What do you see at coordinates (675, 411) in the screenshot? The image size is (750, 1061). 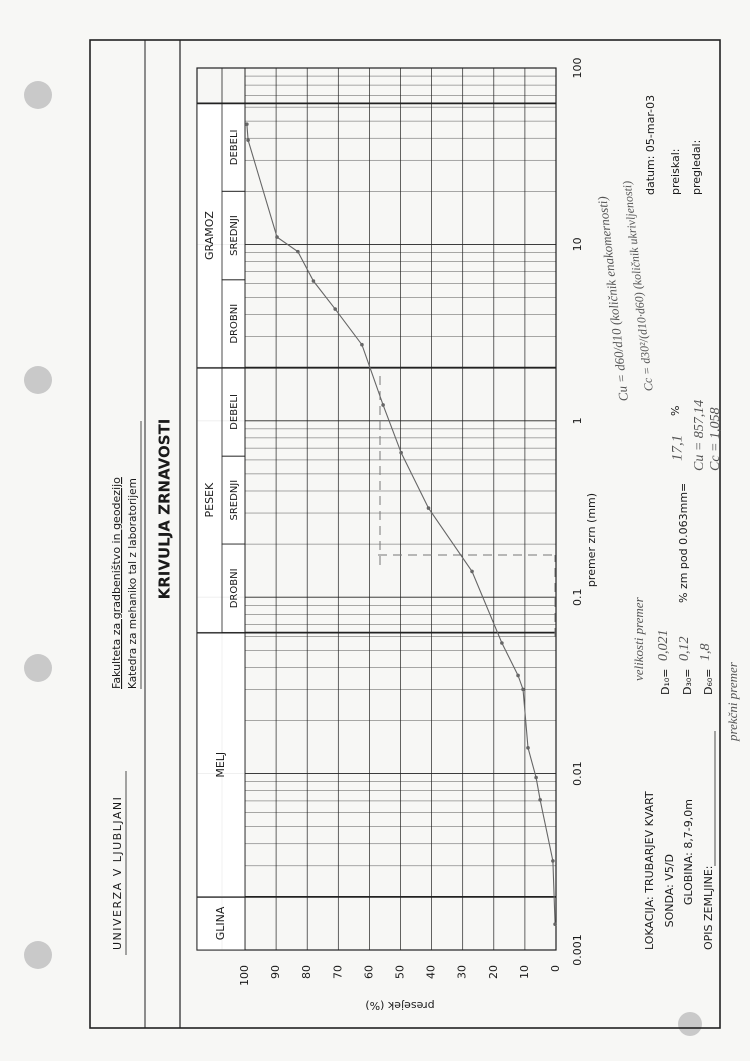 I see `fines-unit: %` at bounding box center [675, 411].